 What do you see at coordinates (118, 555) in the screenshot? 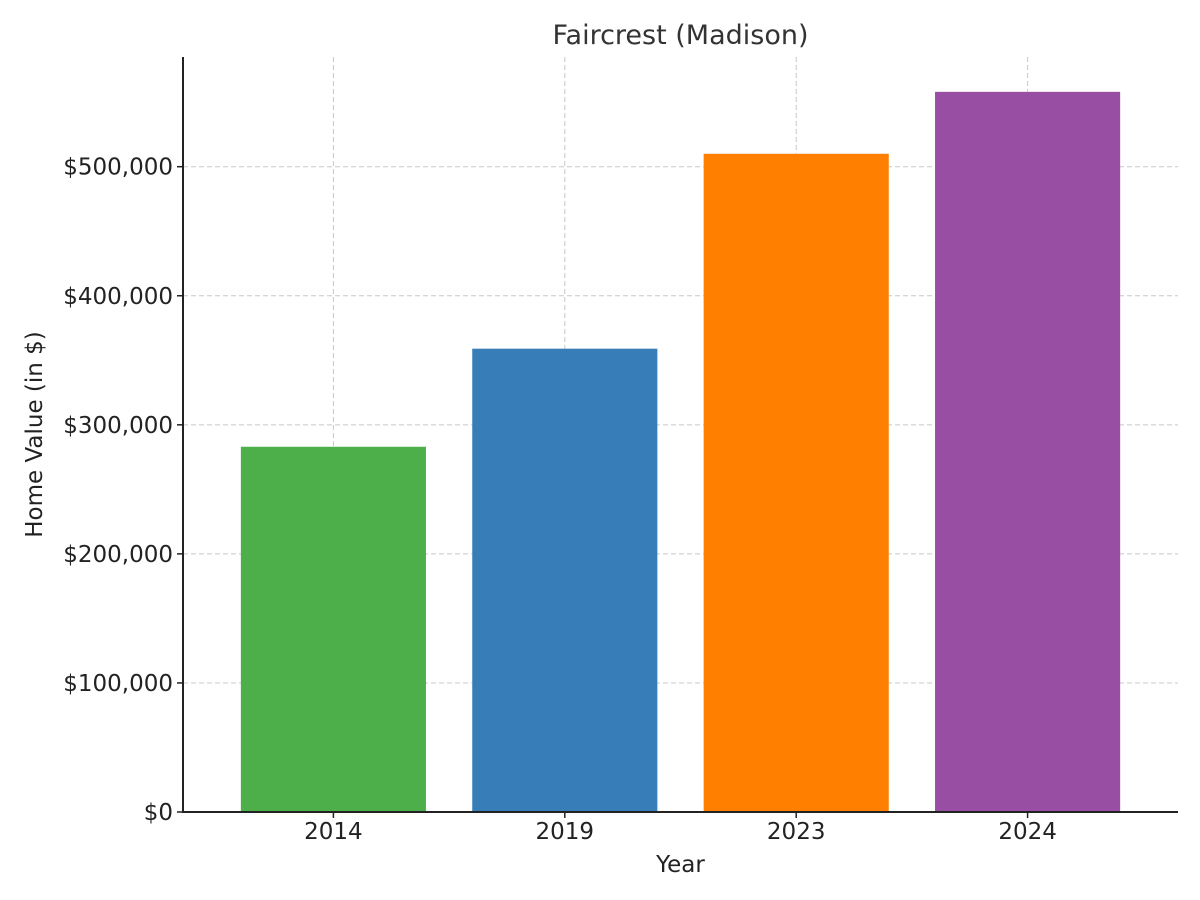
I see `y-tick-label: $200,000` at bounding box center [118, 555].